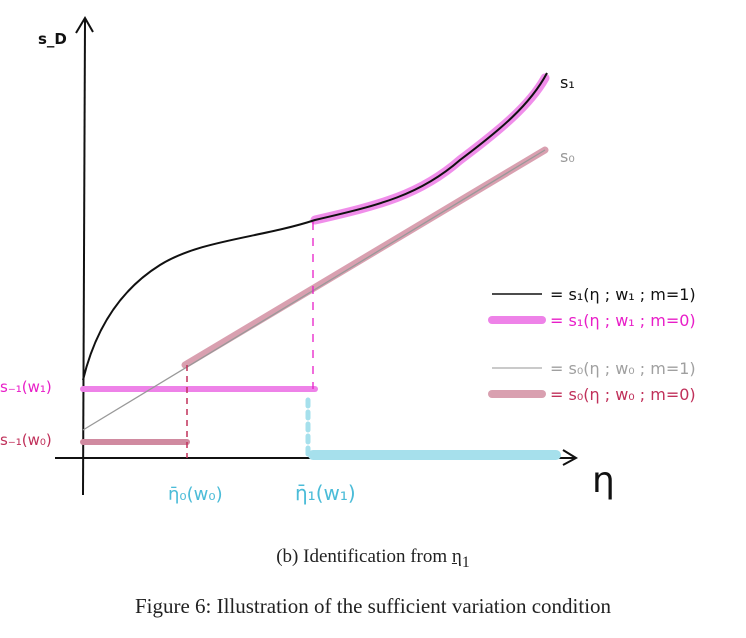 This screenshot has width=746, height=638. Describe the element at coordinates (84, 257) in the screenshot. I see `y-axis` at that location.